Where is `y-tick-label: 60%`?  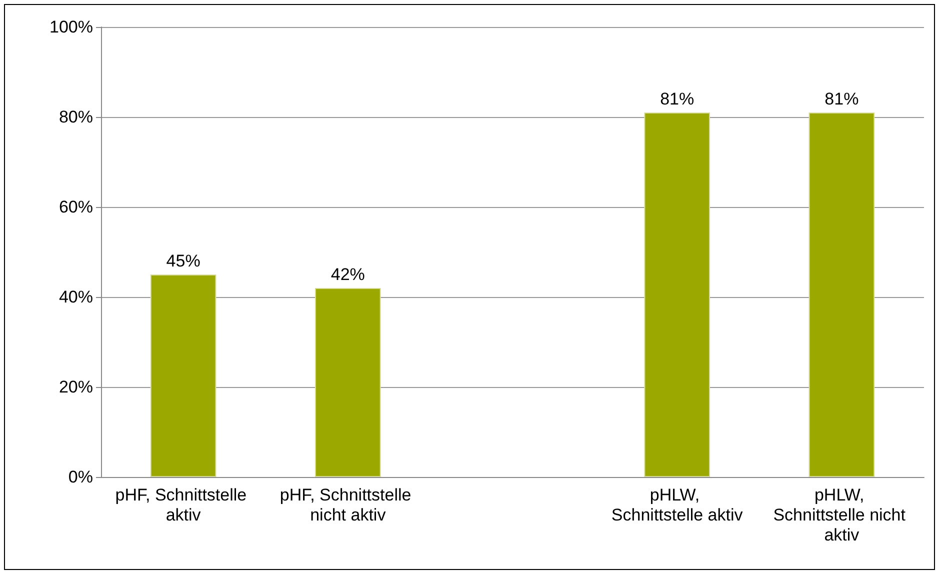 y-tick-label: 60% is located at coordinates (75, 207).